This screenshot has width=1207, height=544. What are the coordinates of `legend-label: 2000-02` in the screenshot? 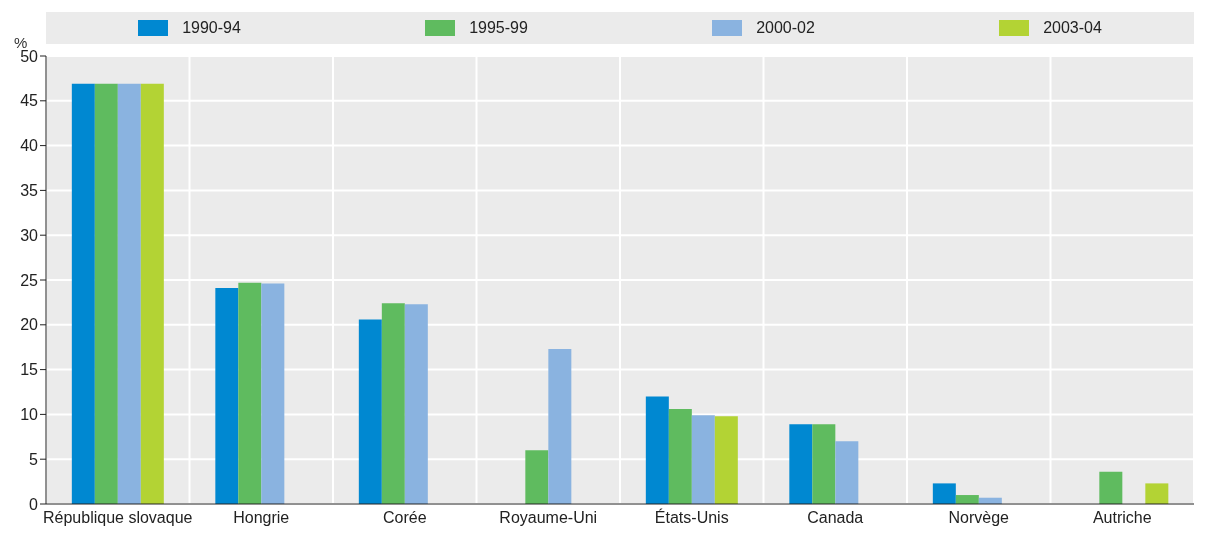 It's located at (785, 28).